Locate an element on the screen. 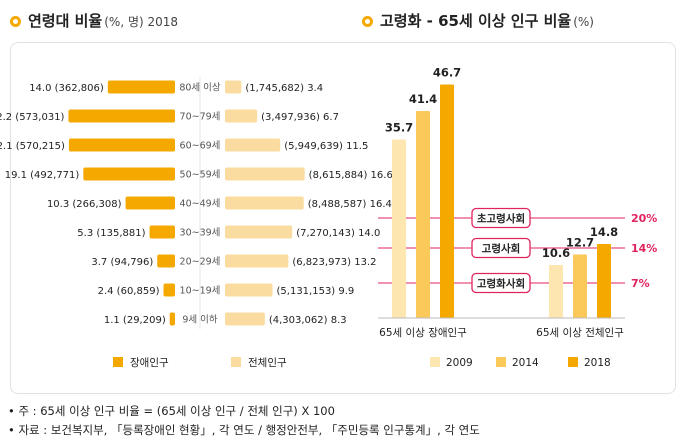  label-disabled-7: 2.4 (60,859) is located at coordinates (129, 291).